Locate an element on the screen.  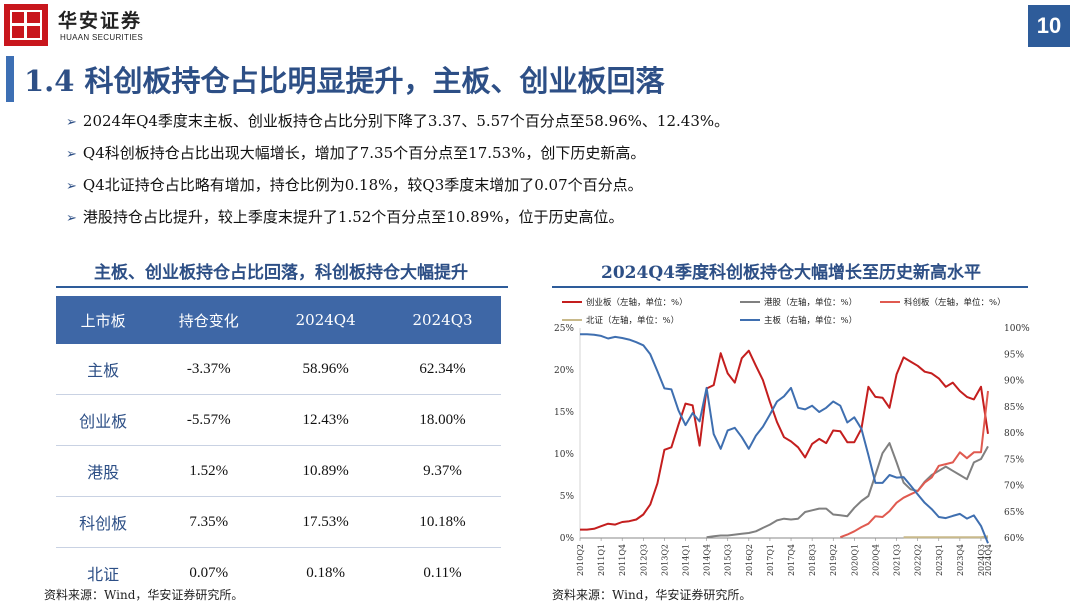
column-header: 上市板 is located at coordinates (103, 320).